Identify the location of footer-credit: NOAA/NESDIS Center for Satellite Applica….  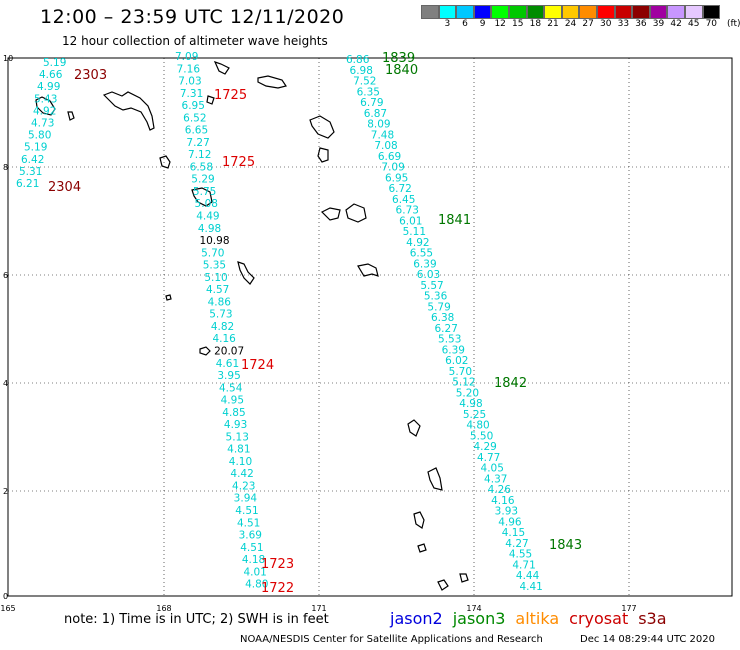
(391, 639).